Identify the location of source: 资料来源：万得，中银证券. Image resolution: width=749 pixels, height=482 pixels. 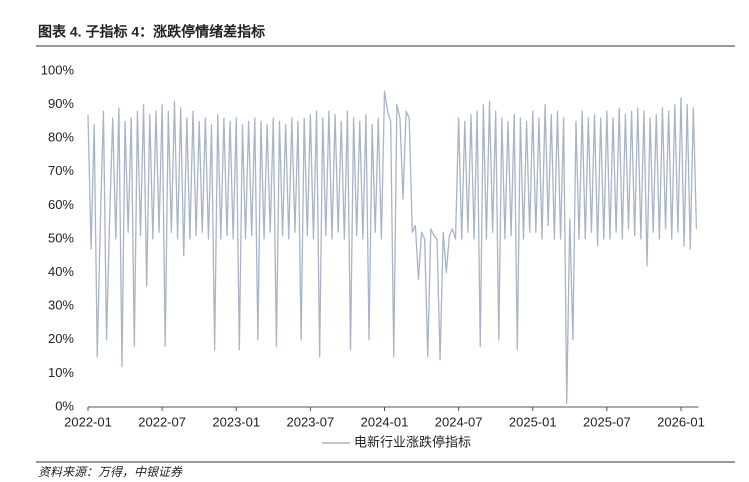
(110, 472).